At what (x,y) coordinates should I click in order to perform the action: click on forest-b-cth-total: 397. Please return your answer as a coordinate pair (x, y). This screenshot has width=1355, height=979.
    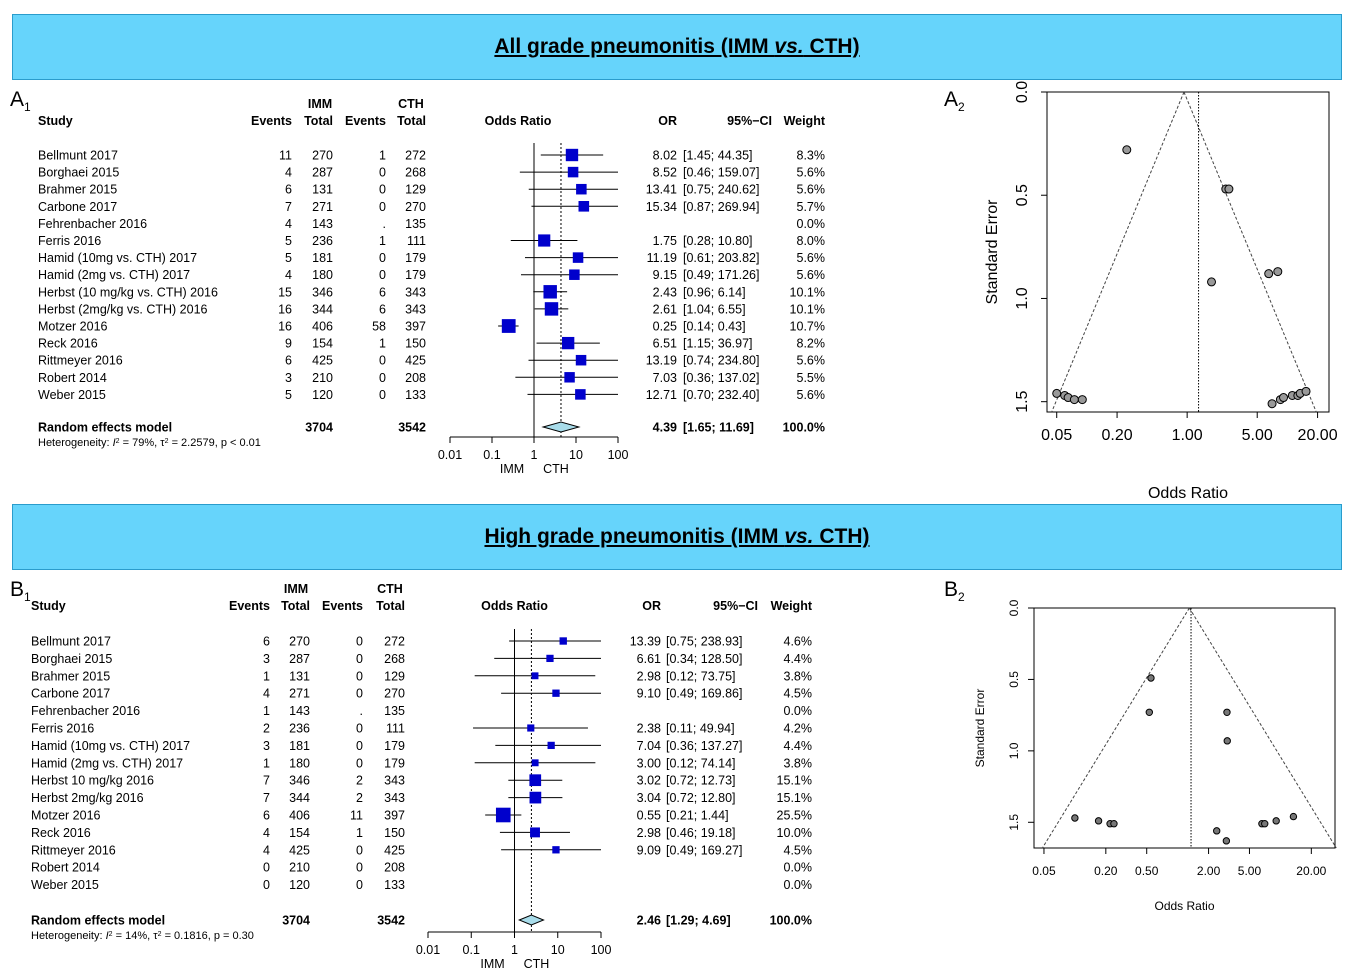
    Looking at the image, I should click on (394, 816).